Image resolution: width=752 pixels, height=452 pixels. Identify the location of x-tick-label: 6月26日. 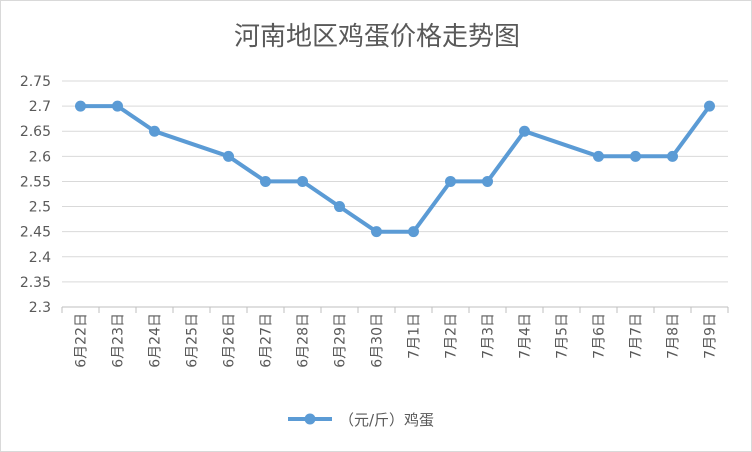
(230, 340).